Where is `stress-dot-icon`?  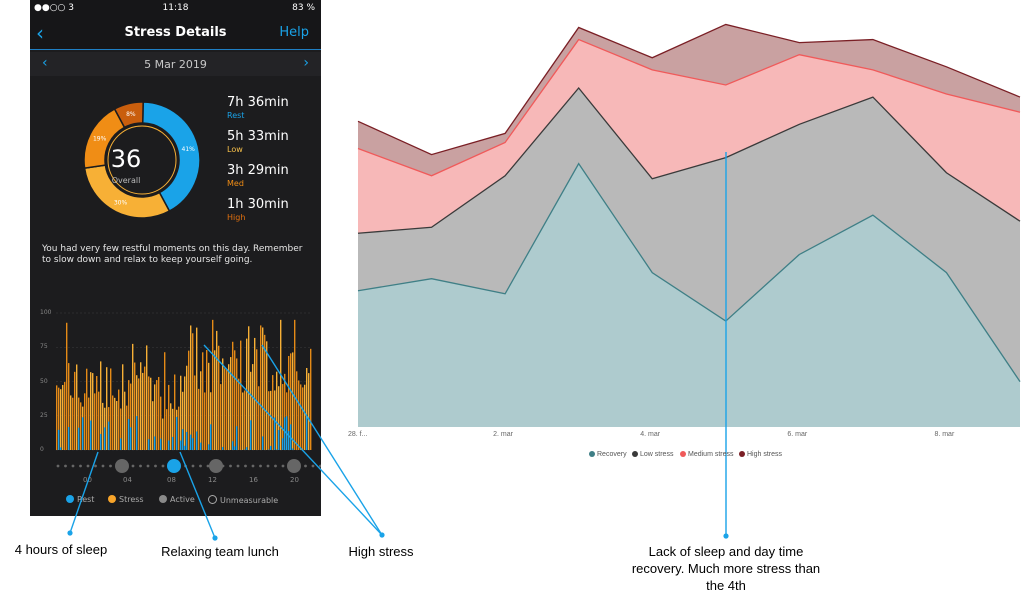 stress-dot-icon is located at coordinates (112, 499).